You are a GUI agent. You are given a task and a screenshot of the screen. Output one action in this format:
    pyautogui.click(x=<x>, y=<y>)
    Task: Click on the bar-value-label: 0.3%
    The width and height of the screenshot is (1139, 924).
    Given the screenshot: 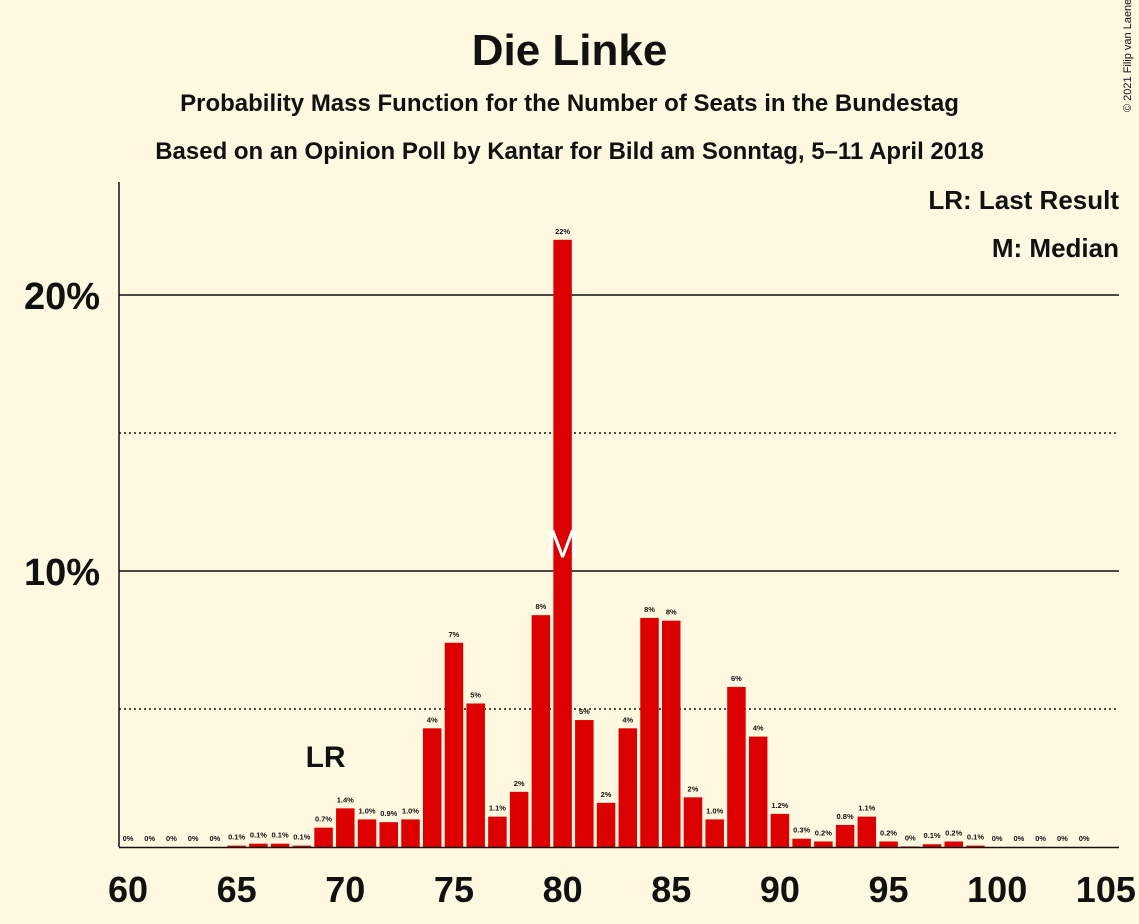 What is the action you would take?
    pyautogui.click(x=801, y=830)
    